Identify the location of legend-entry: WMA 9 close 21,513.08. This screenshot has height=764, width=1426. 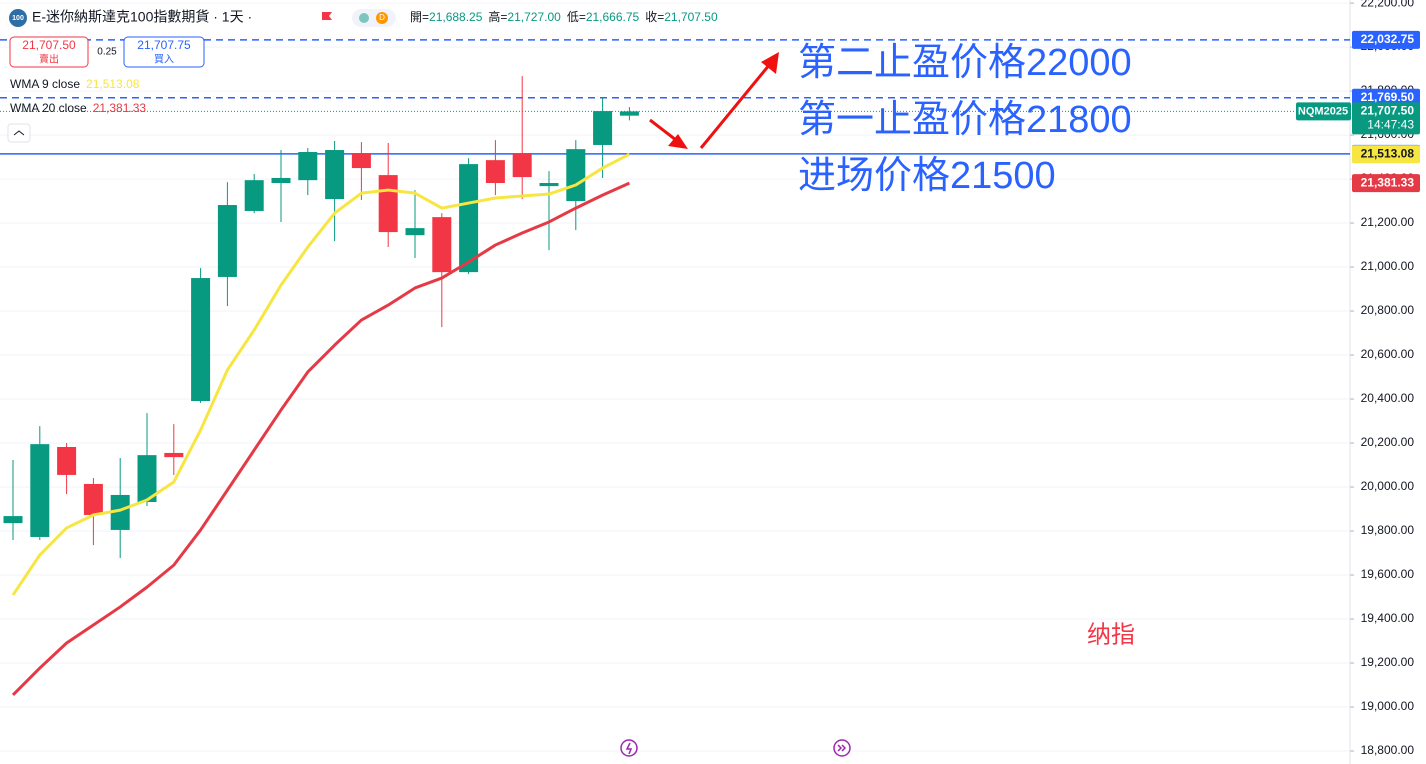
(75, 84).